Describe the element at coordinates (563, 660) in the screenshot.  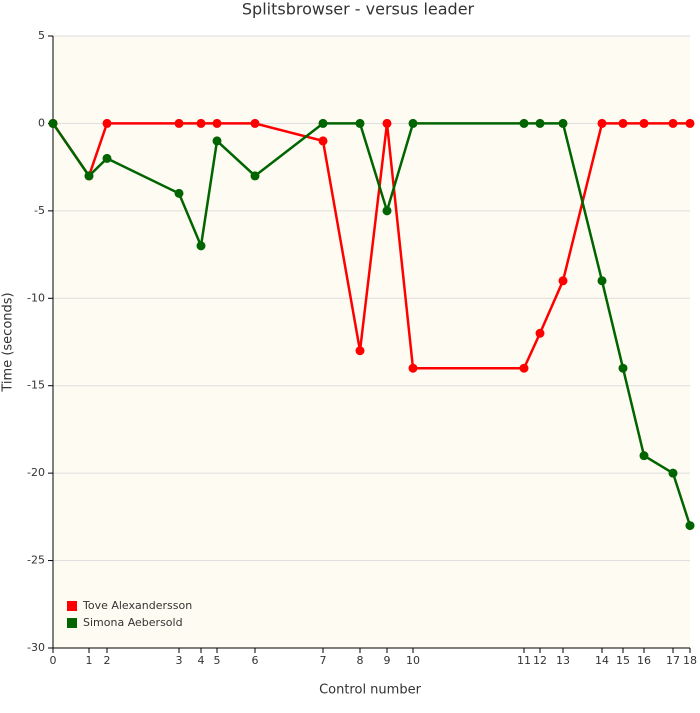
I see `x-tick-label: 13` at that location.